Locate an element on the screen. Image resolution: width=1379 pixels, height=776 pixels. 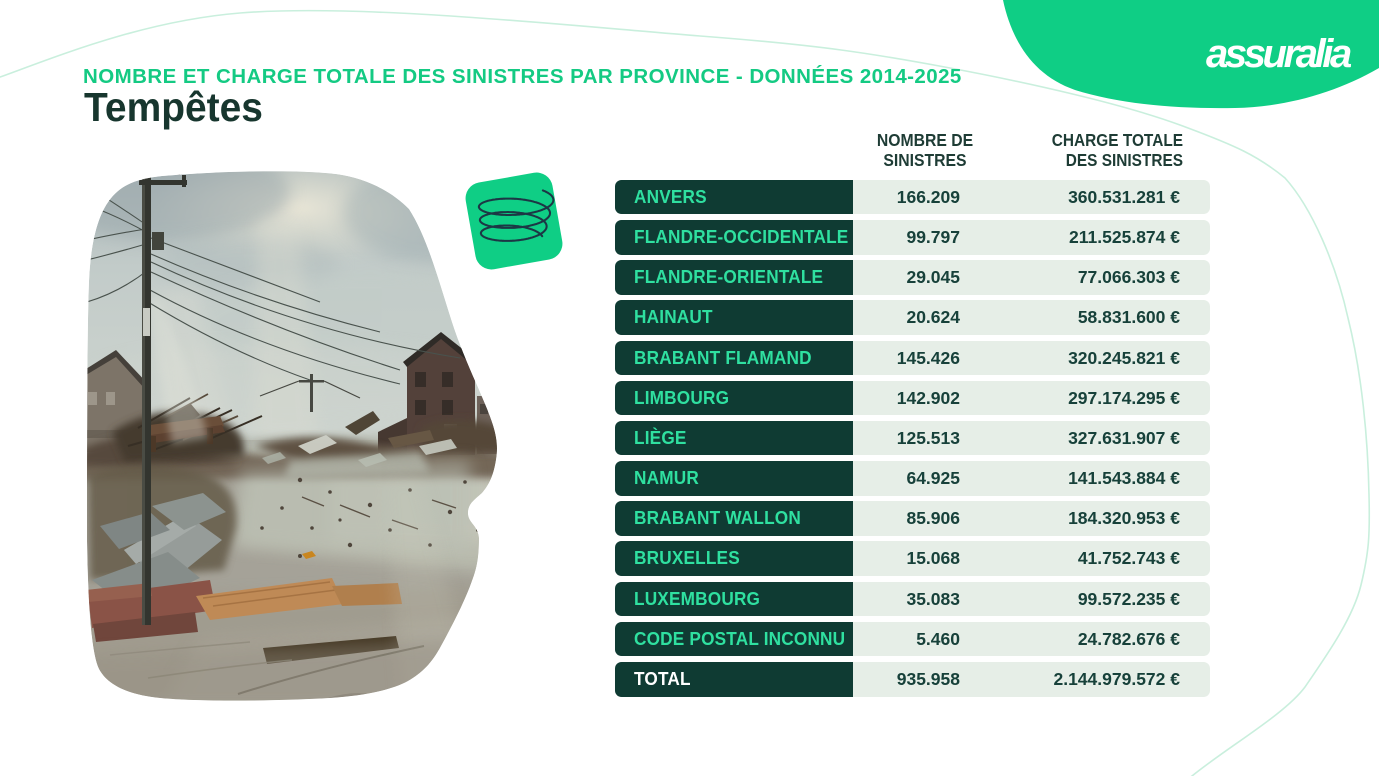
svg-text: assuralia is located at coordinates (1279, 54).